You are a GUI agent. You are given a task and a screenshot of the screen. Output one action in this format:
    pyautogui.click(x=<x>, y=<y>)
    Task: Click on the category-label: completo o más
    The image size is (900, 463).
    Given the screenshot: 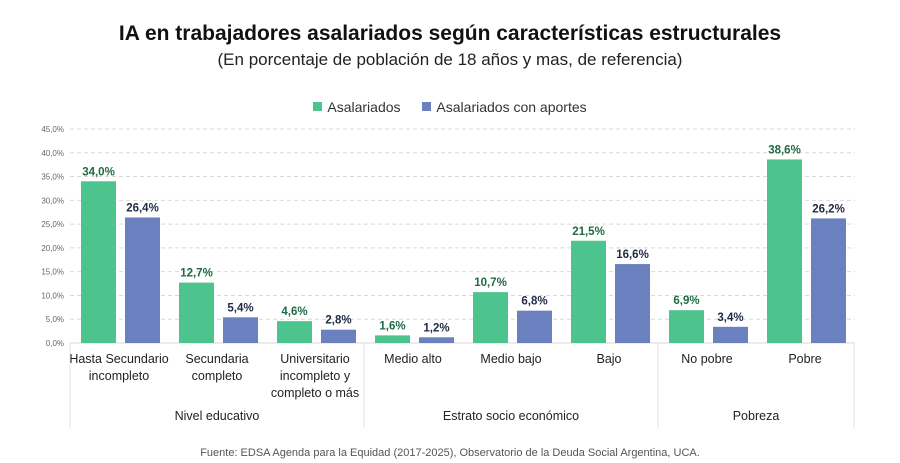 What is the action you would take?
    pyautogui.click(x=315, y=393)
    